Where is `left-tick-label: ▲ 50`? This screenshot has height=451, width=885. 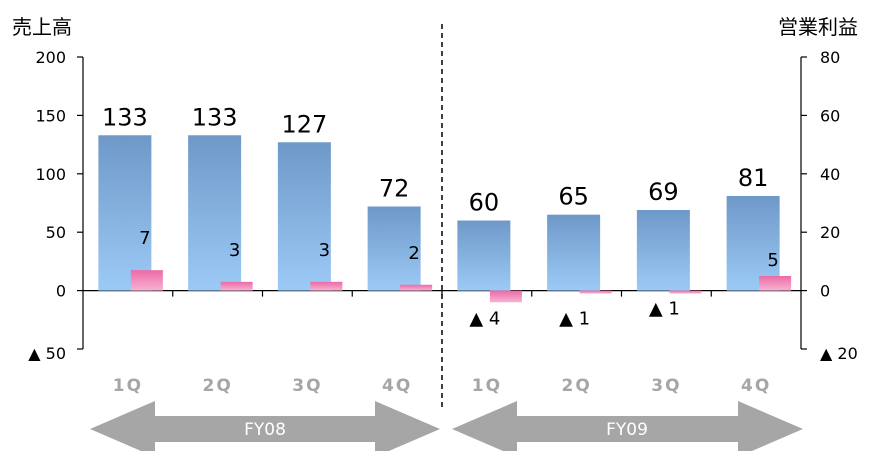
left-tick-label: ▲ 50 is located at coordinates (47, 353).